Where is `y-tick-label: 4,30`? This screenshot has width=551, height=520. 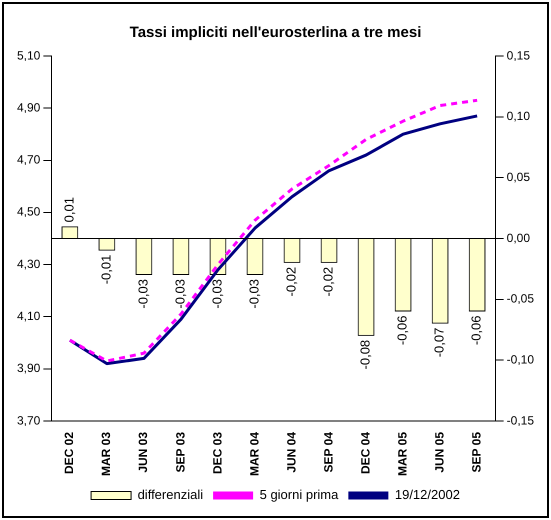
y-tick-label: 4,30 is located at coordinates (28, 263).